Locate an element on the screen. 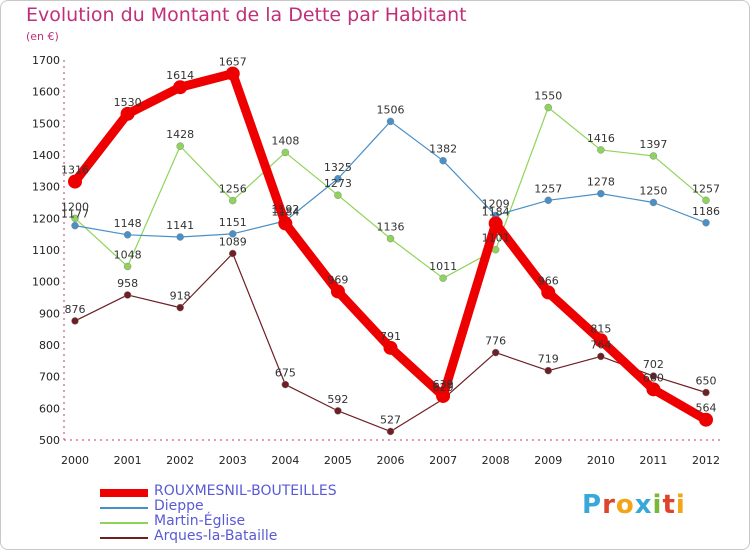 The height and width of the screenshot is (550, 750). x-tick-label: 2003 is located at coordinates (233, 460).